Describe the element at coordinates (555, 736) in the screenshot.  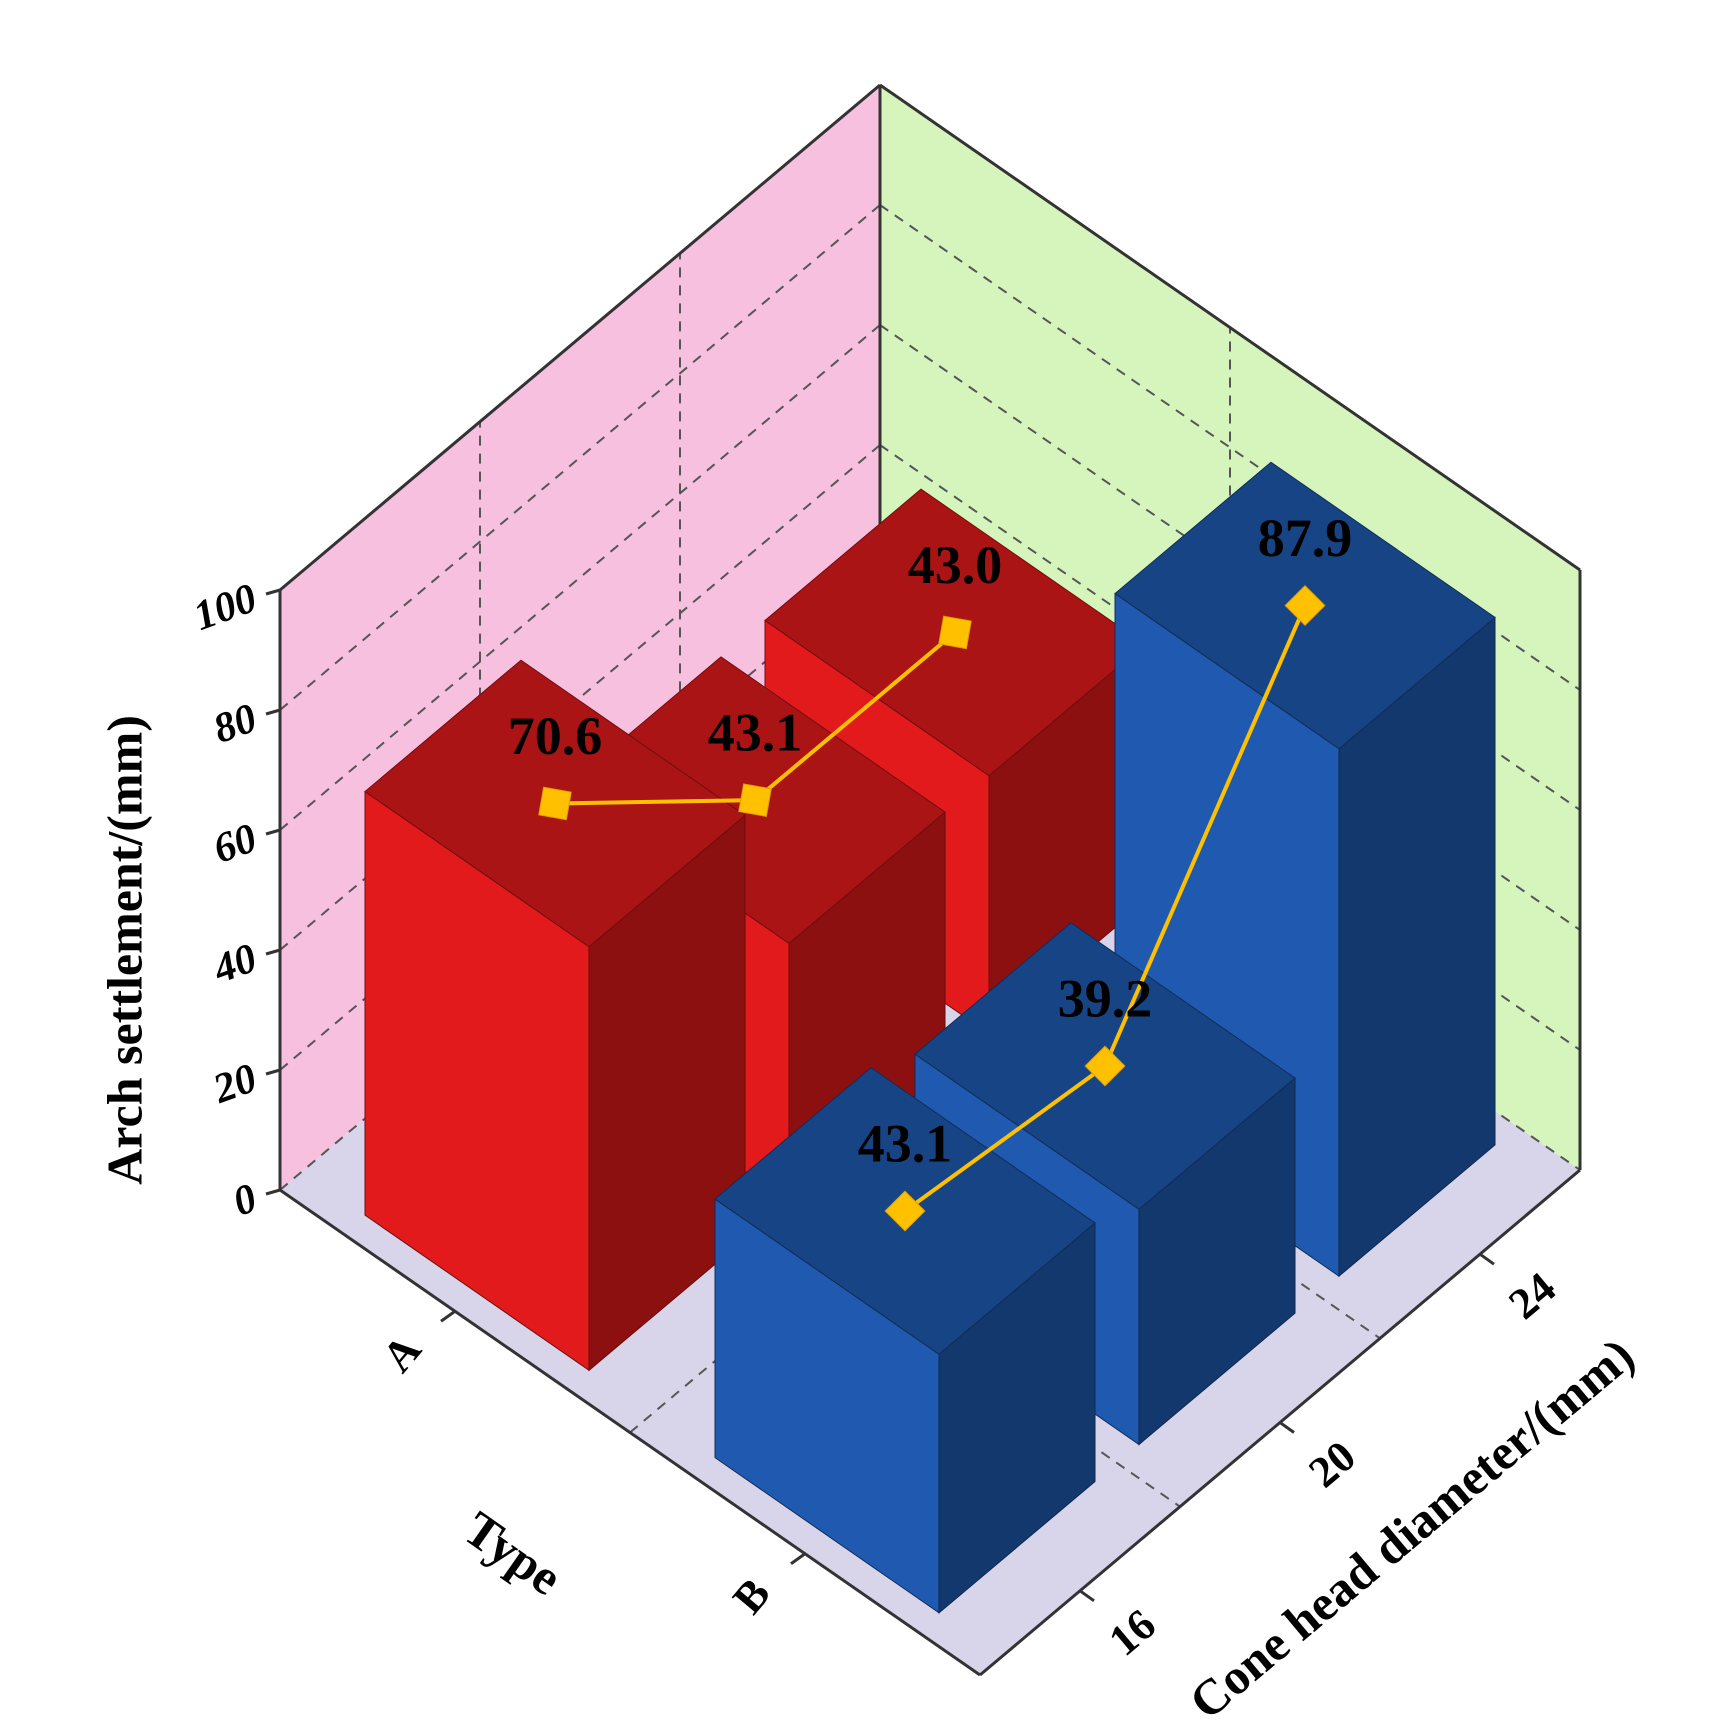
I see `data-label: 70.6` at that location.